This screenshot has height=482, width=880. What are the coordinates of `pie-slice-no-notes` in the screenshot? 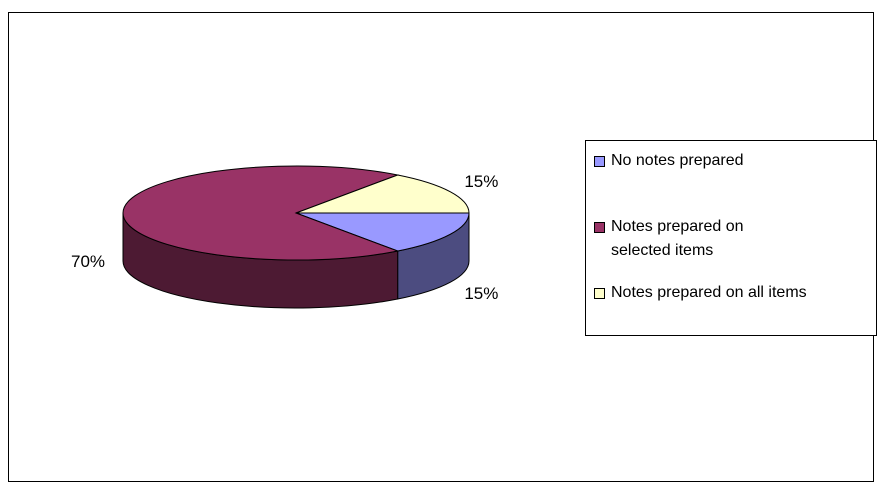 It's located at (382, 232).